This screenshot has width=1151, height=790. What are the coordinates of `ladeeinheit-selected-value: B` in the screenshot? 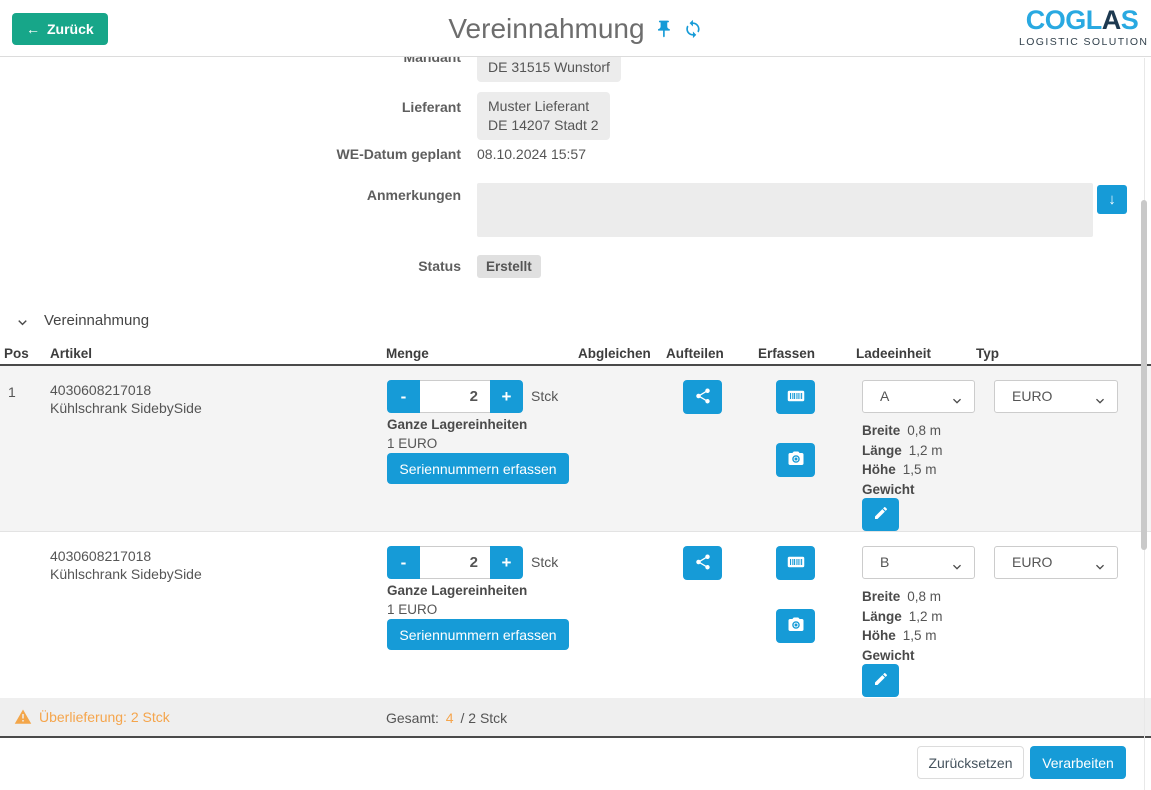 It's located at (885, 562).